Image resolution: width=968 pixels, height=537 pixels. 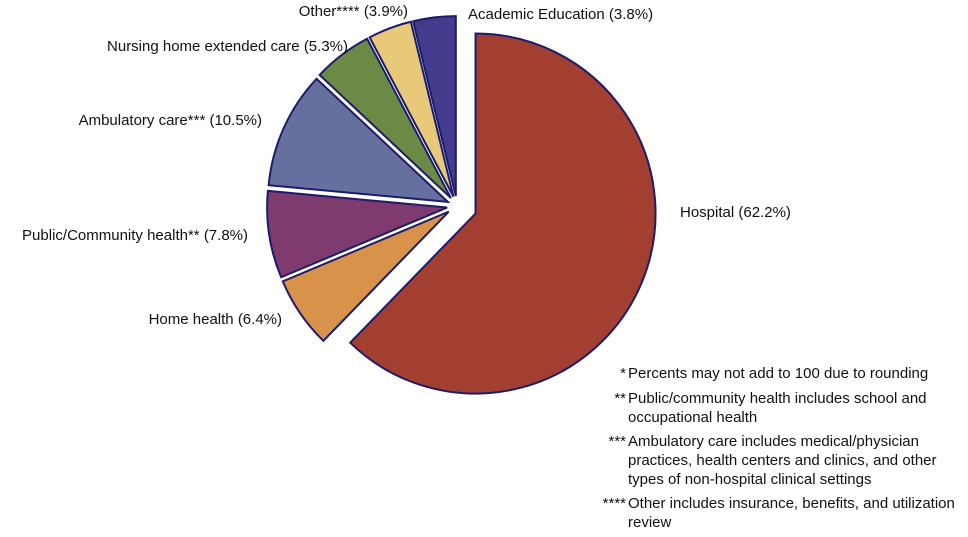 I want to click on value-label: (5.3%), so click(x=326, y=46).